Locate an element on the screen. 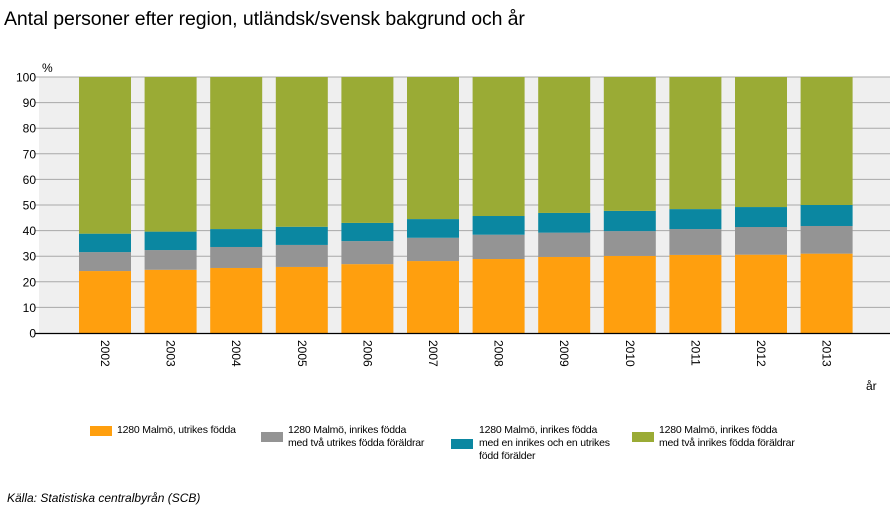 The width and height of the screenshot is (890, 513). legend-label-line: 1280 Malmö, utrikes födda is located at coordinates (176, 430).